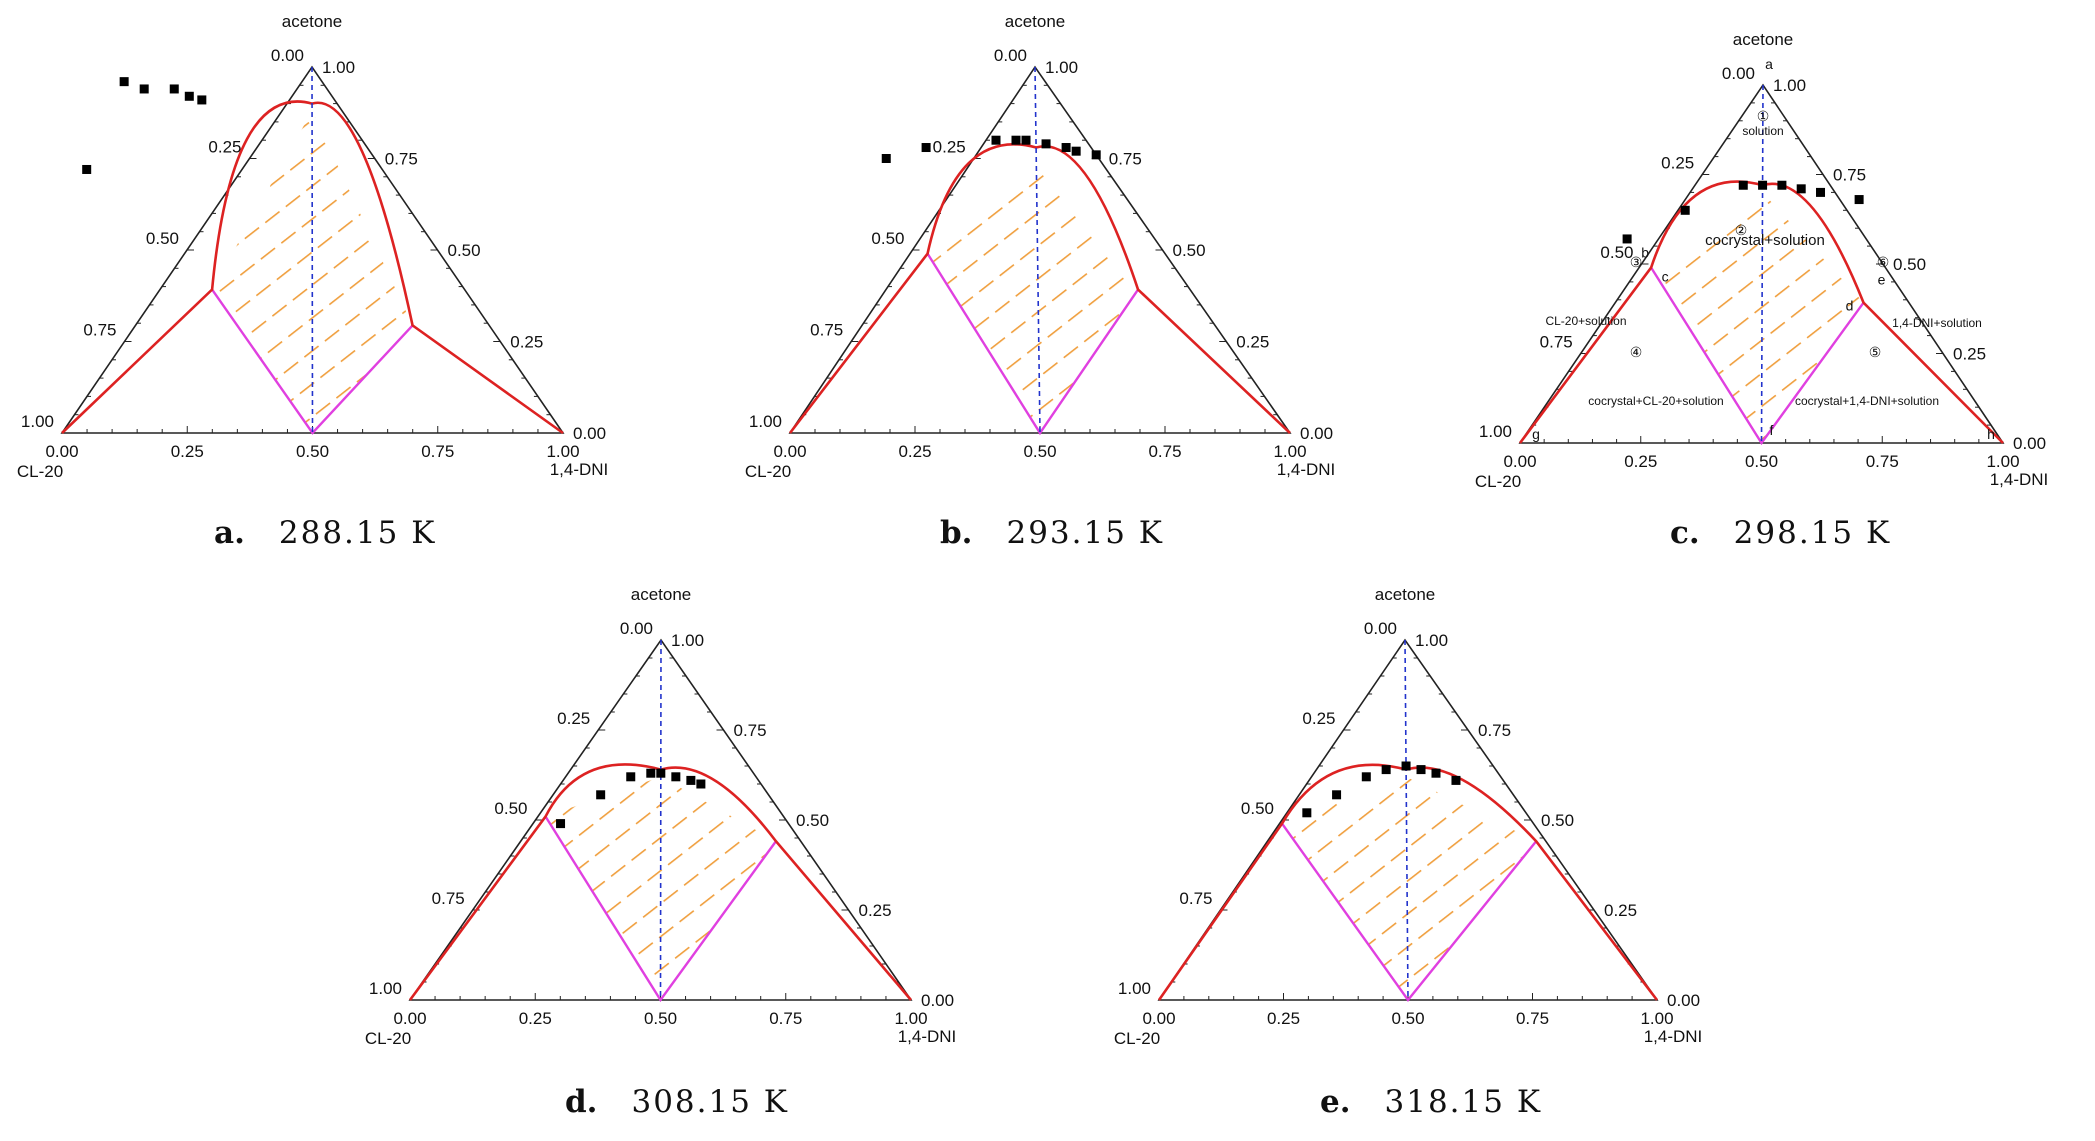 The image size is (2095, 1141). What do you see at coordinates (1937, 323) in the screenshot?
I see `region-label-dni-solution: 1,4-DNI+solution` at bounding box center [1937, 323].